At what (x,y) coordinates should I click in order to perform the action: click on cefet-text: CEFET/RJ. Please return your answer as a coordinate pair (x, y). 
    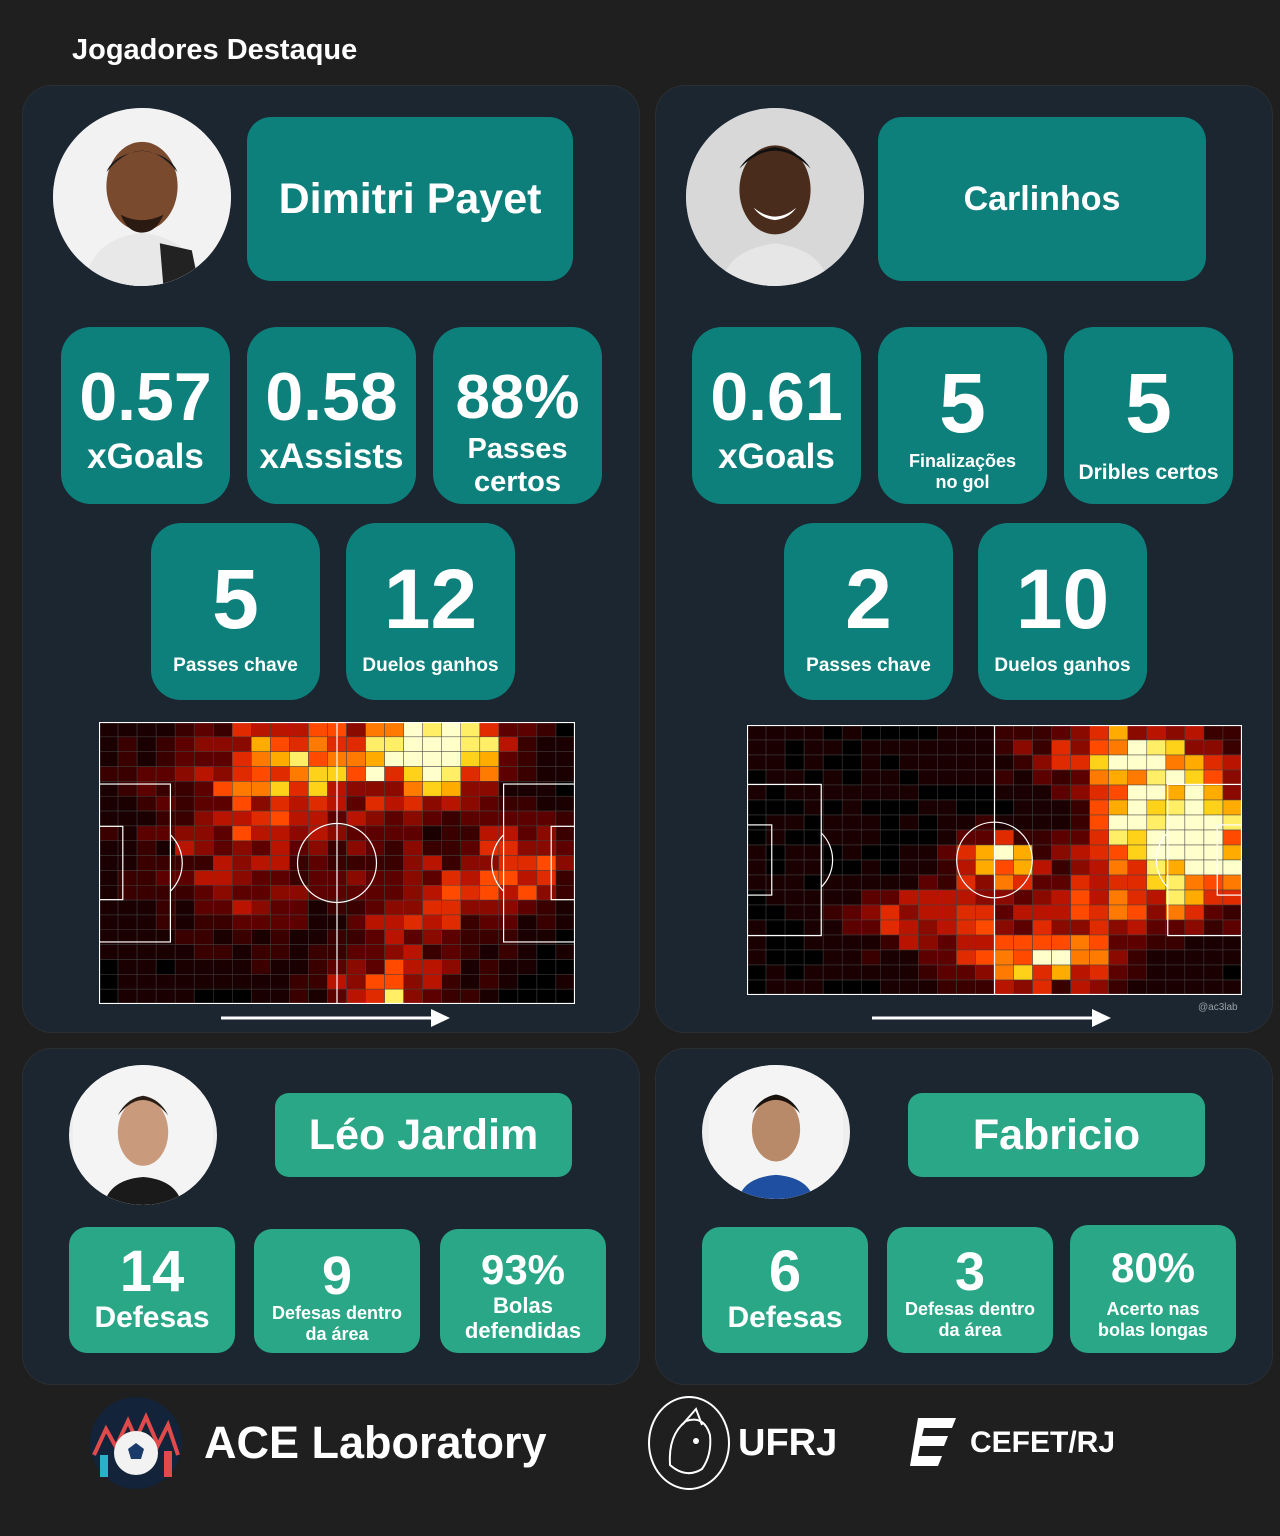
    Looking at the image, I should click on (1043, 1442).